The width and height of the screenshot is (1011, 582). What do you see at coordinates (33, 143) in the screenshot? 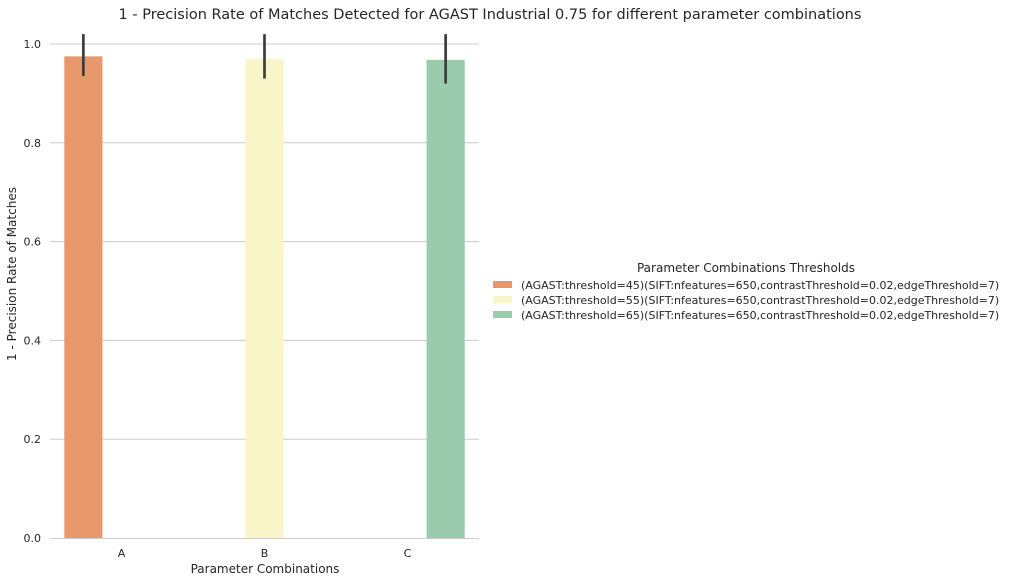
I see `y-tick-label: 0.8` at bounding box center [33, 143].